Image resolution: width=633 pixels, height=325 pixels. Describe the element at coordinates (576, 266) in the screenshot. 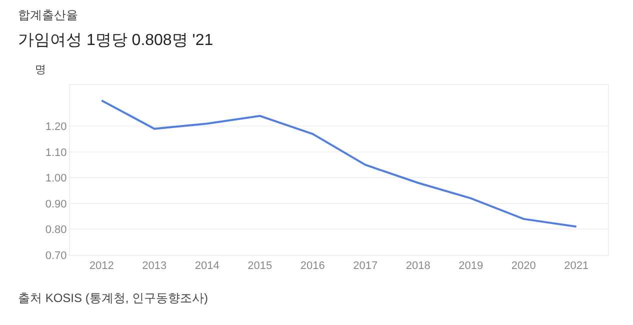

I see `x-tick-label: 2021` at that location.